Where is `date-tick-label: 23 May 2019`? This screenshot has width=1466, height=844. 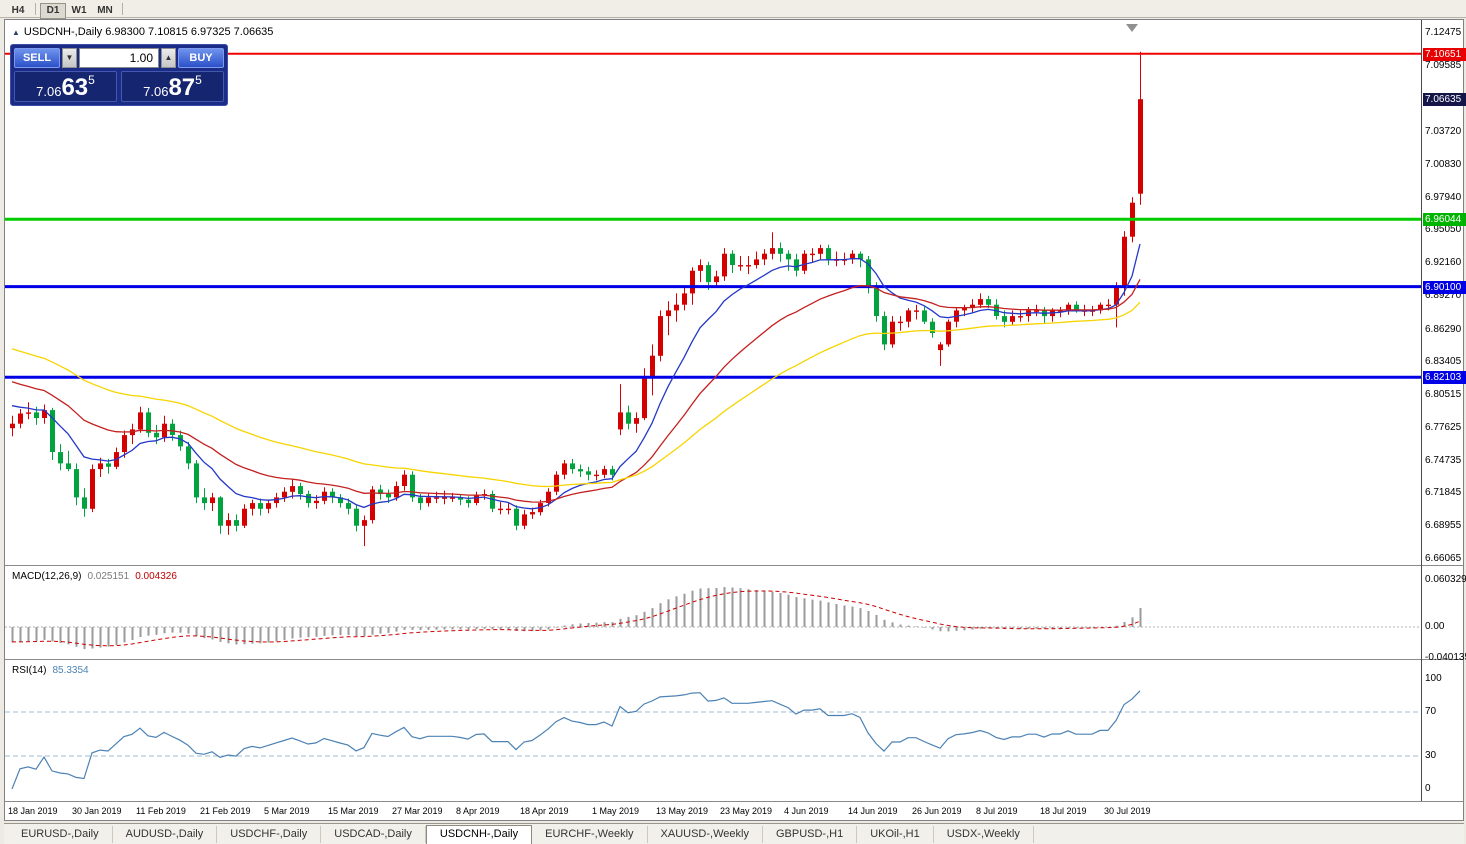 date-tick-label: 23 May 2019 is located at coordinates (746, 811).